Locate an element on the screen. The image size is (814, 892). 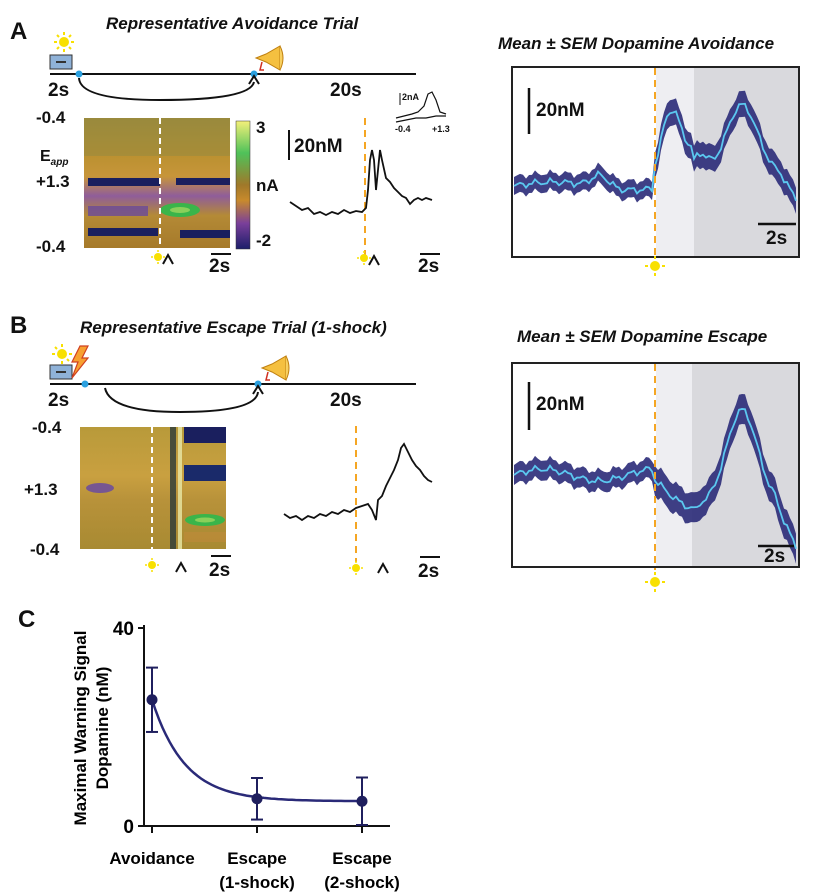
mean-plot-b is located at coordinates (655, 466).